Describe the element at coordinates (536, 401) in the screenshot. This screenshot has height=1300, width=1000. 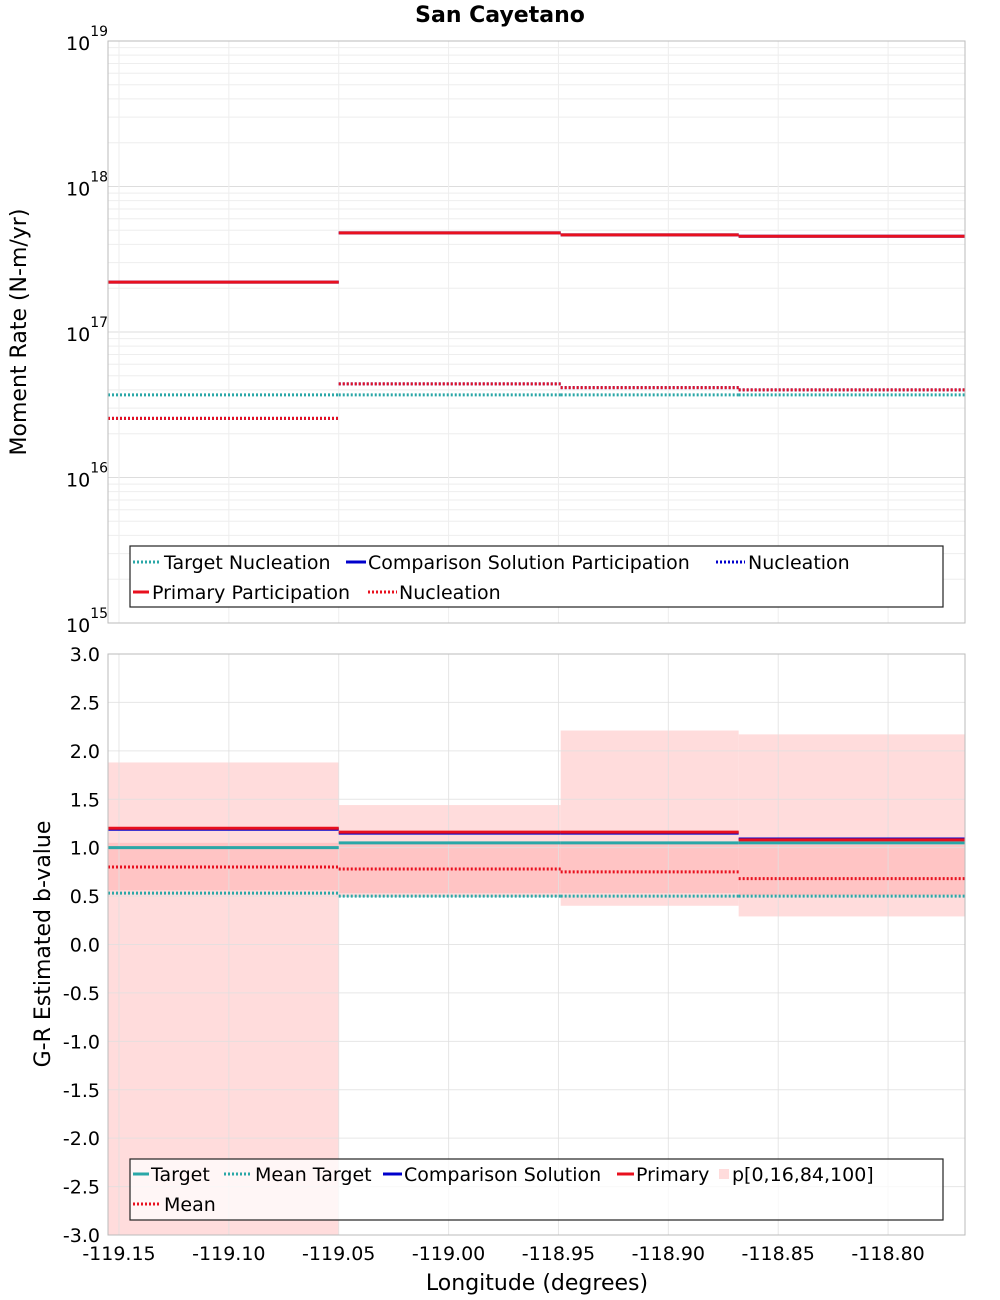
I see `moment-rate-series-primary-nucleation` at that location.